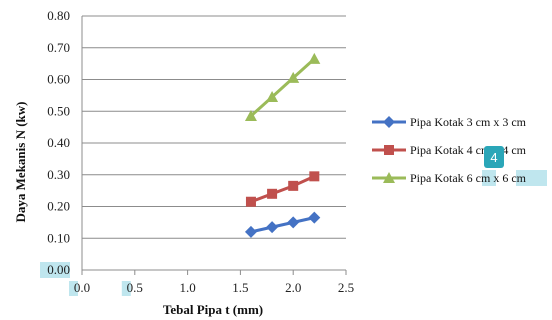  What do you see at coordinates (468, 122) in the screenshot?
I see `legend-label: Pipa Kotak 3 cm x 3 cm` at bounding box center [468, 122].